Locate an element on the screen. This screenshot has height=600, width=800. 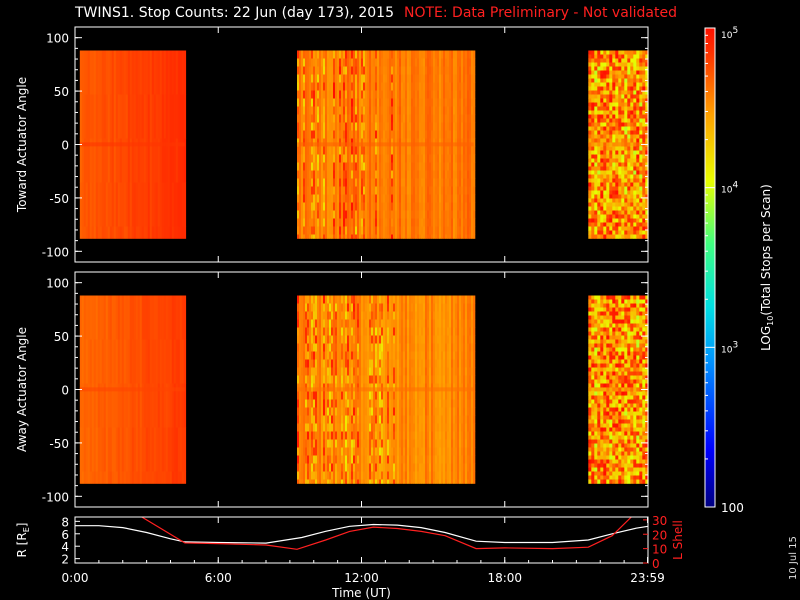
colorbar-tick-label: 10³ is located at coordinates (729, 347).